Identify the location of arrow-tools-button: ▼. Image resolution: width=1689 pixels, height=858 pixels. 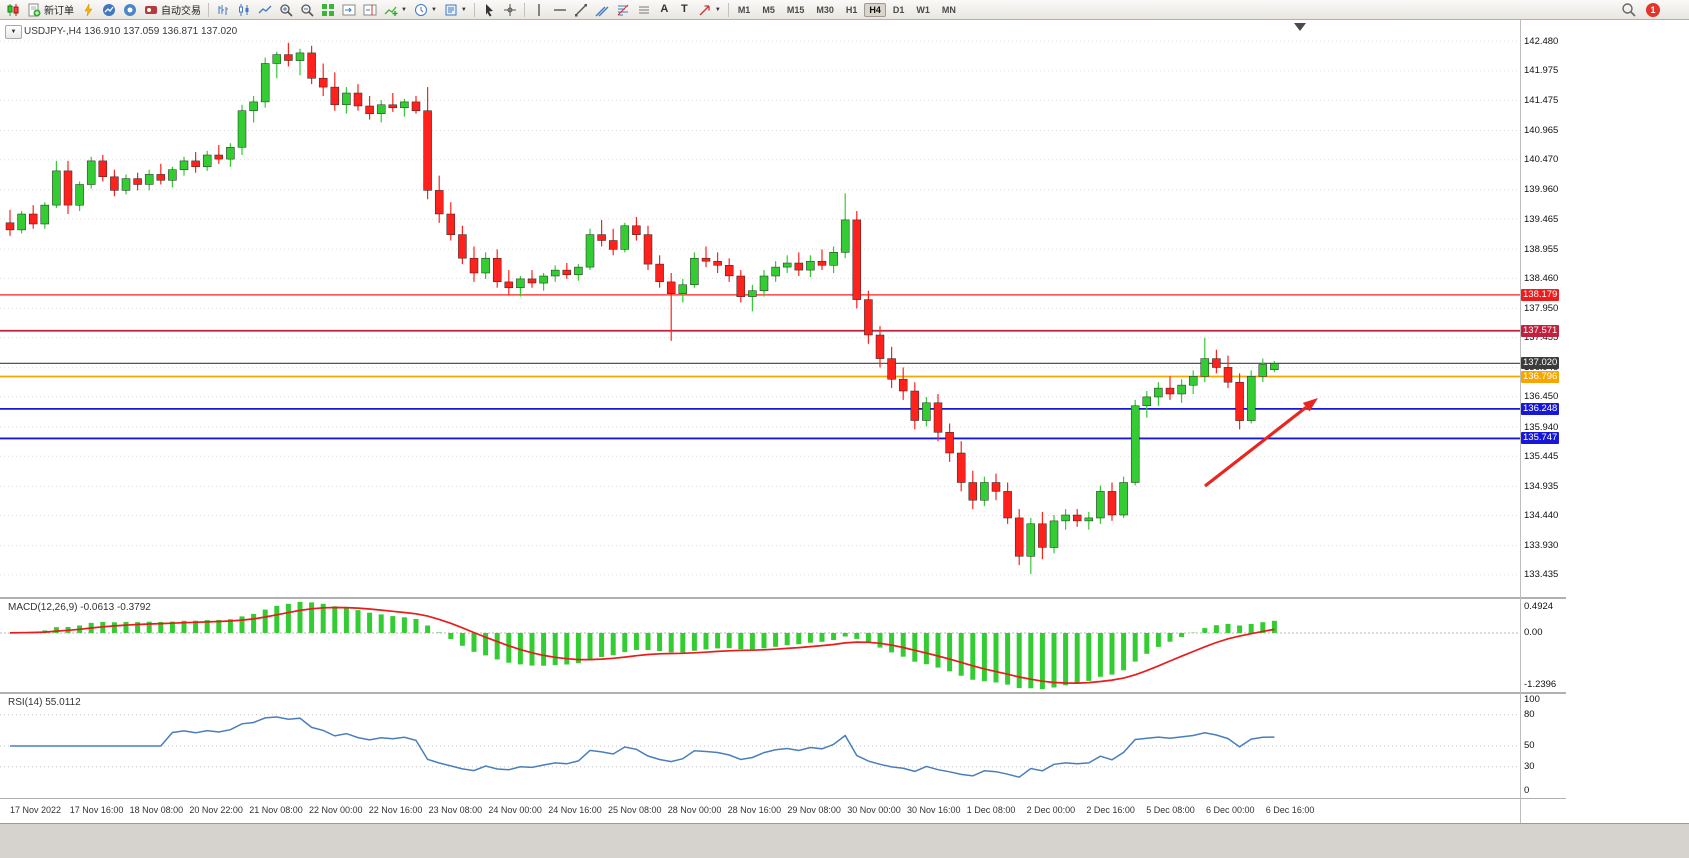
(709, 9).